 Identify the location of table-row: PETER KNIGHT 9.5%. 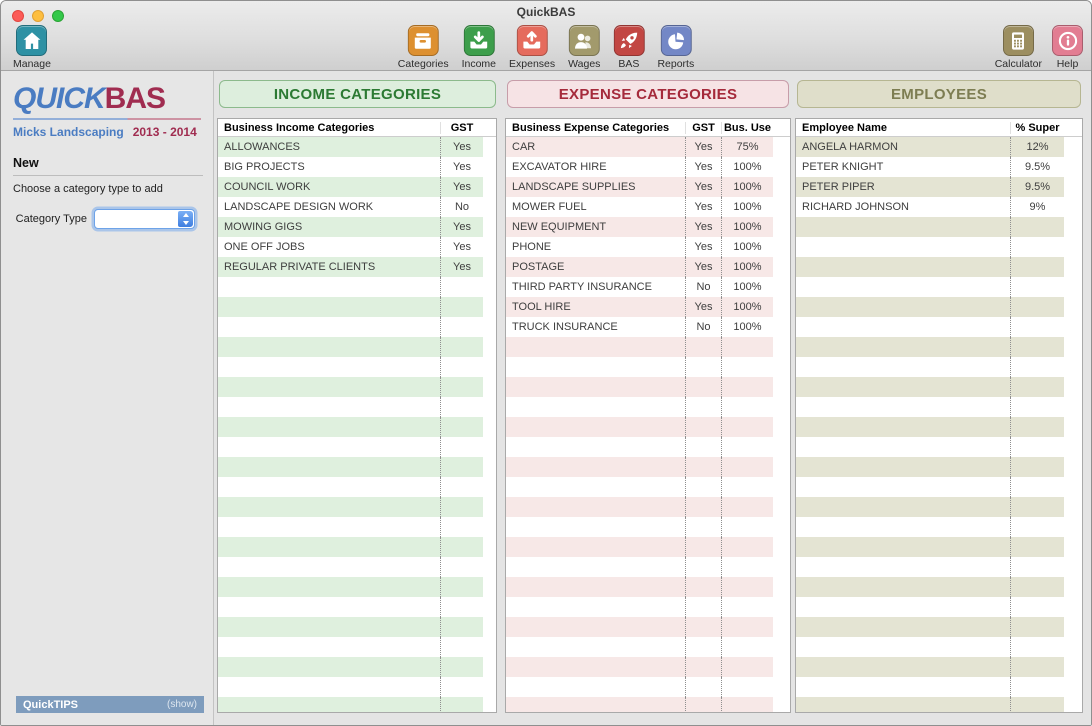
(939, 167).